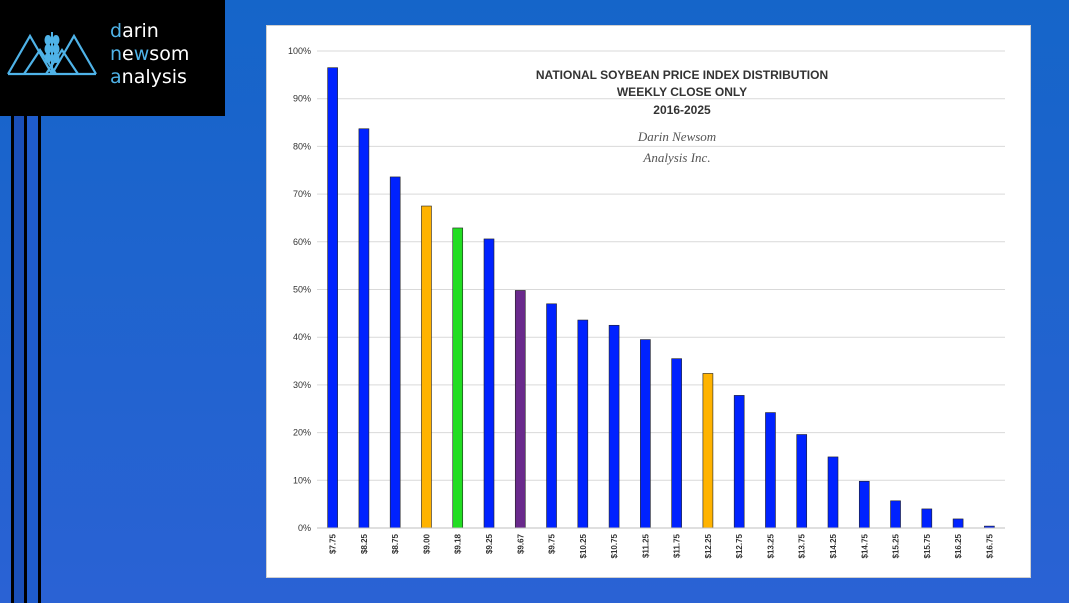  I want to click on x-tick-label: $15.75, so click(927, 545).